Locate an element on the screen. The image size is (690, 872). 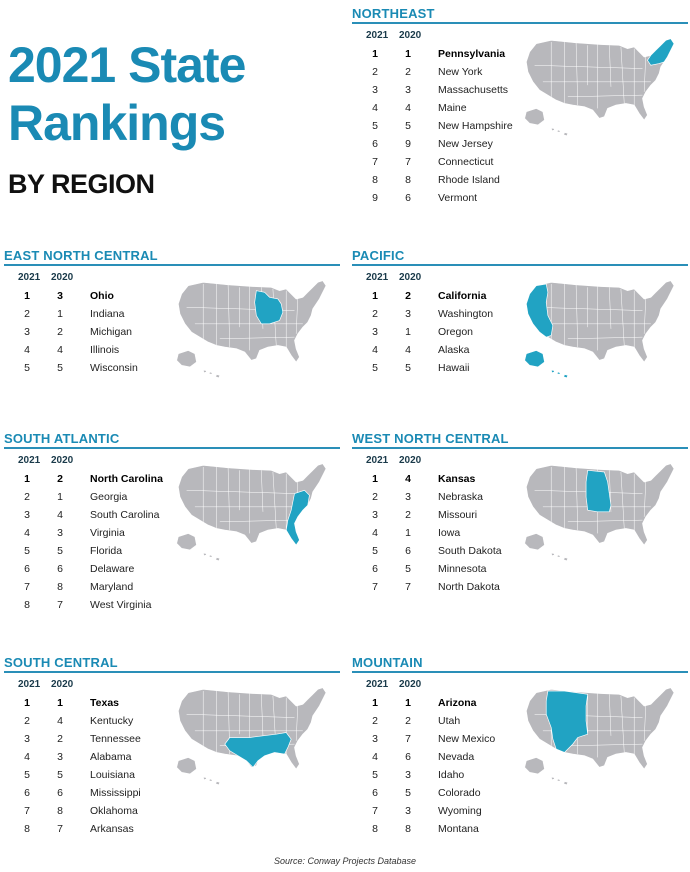
state-name: Kentucky is located at coordinates (112, 721).